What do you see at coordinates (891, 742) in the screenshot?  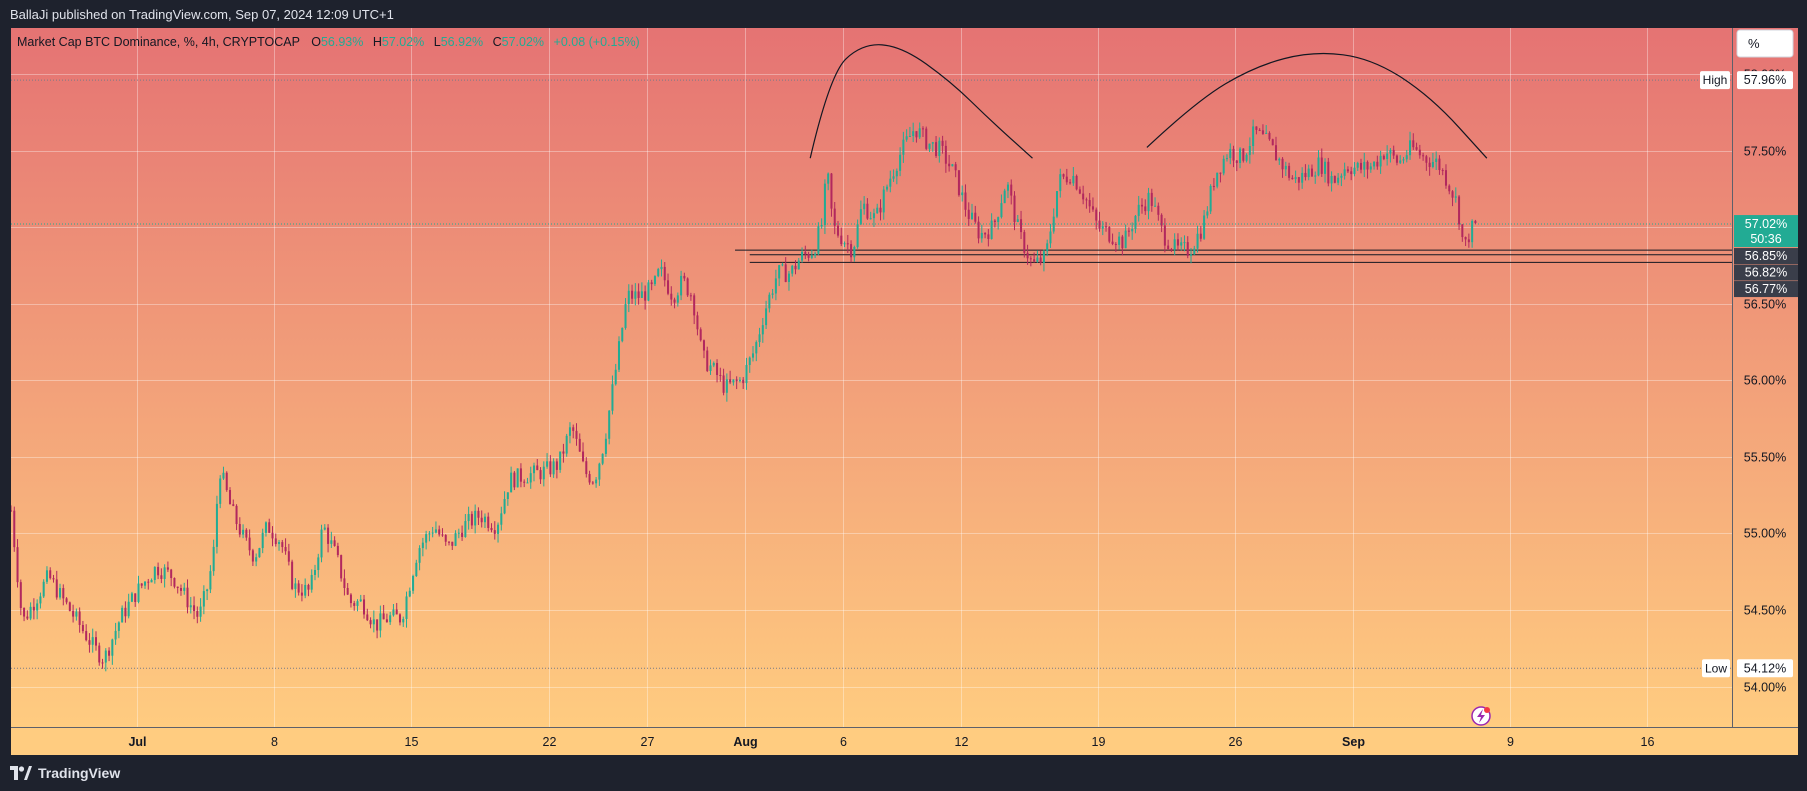 I see `x-axis: Jul 8 15 22 27 Aug 6 12 19 26 Sep 9 16` at bounding box center [891, 742].